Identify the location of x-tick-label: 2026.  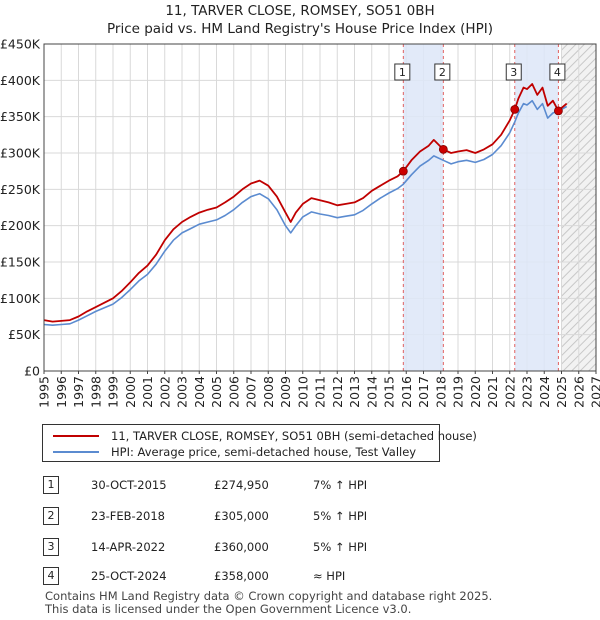
(578, 392).